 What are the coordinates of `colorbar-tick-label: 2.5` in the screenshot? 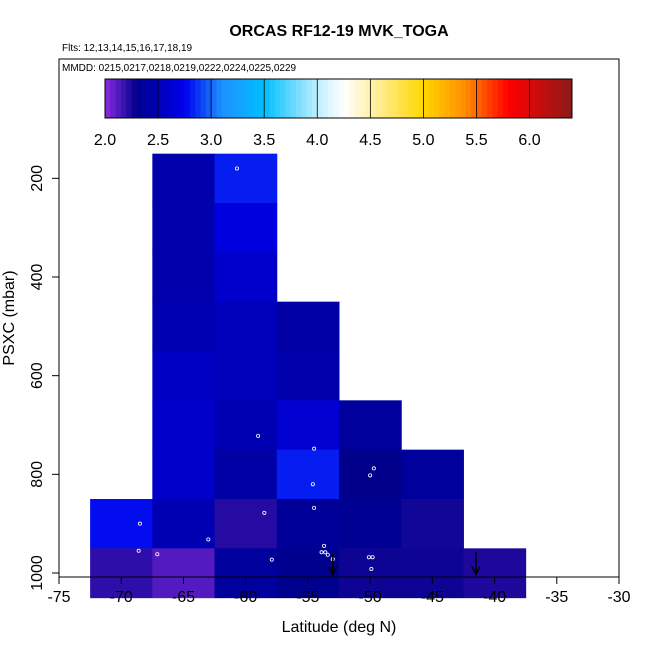 It's located at (158, 140).